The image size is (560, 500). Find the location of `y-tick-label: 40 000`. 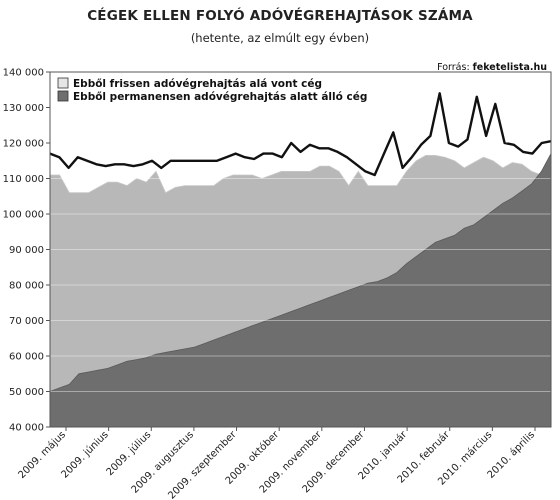

y-tick-label: 40 000 is located at coordinates (26, 428).